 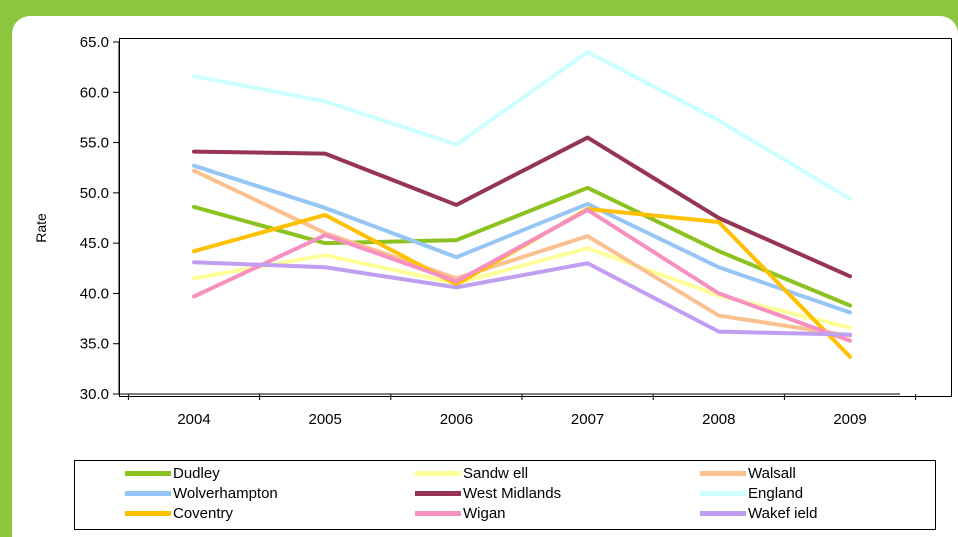 I want to click on series-line-sandw-ell, so click(x=522, y=288).